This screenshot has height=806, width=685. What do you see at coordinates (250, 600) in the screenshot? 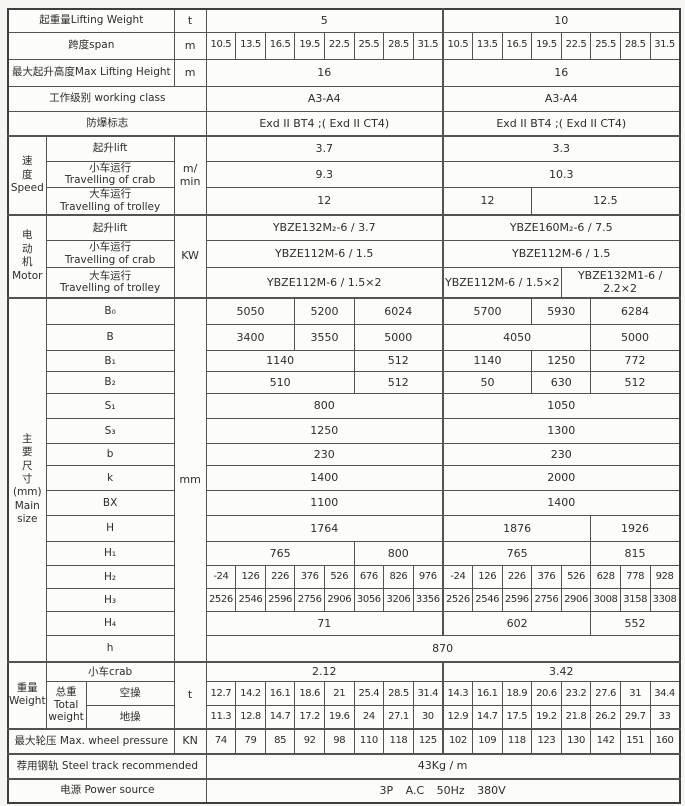
I see `value-cell: 2546` at bounding box center [250, 600].